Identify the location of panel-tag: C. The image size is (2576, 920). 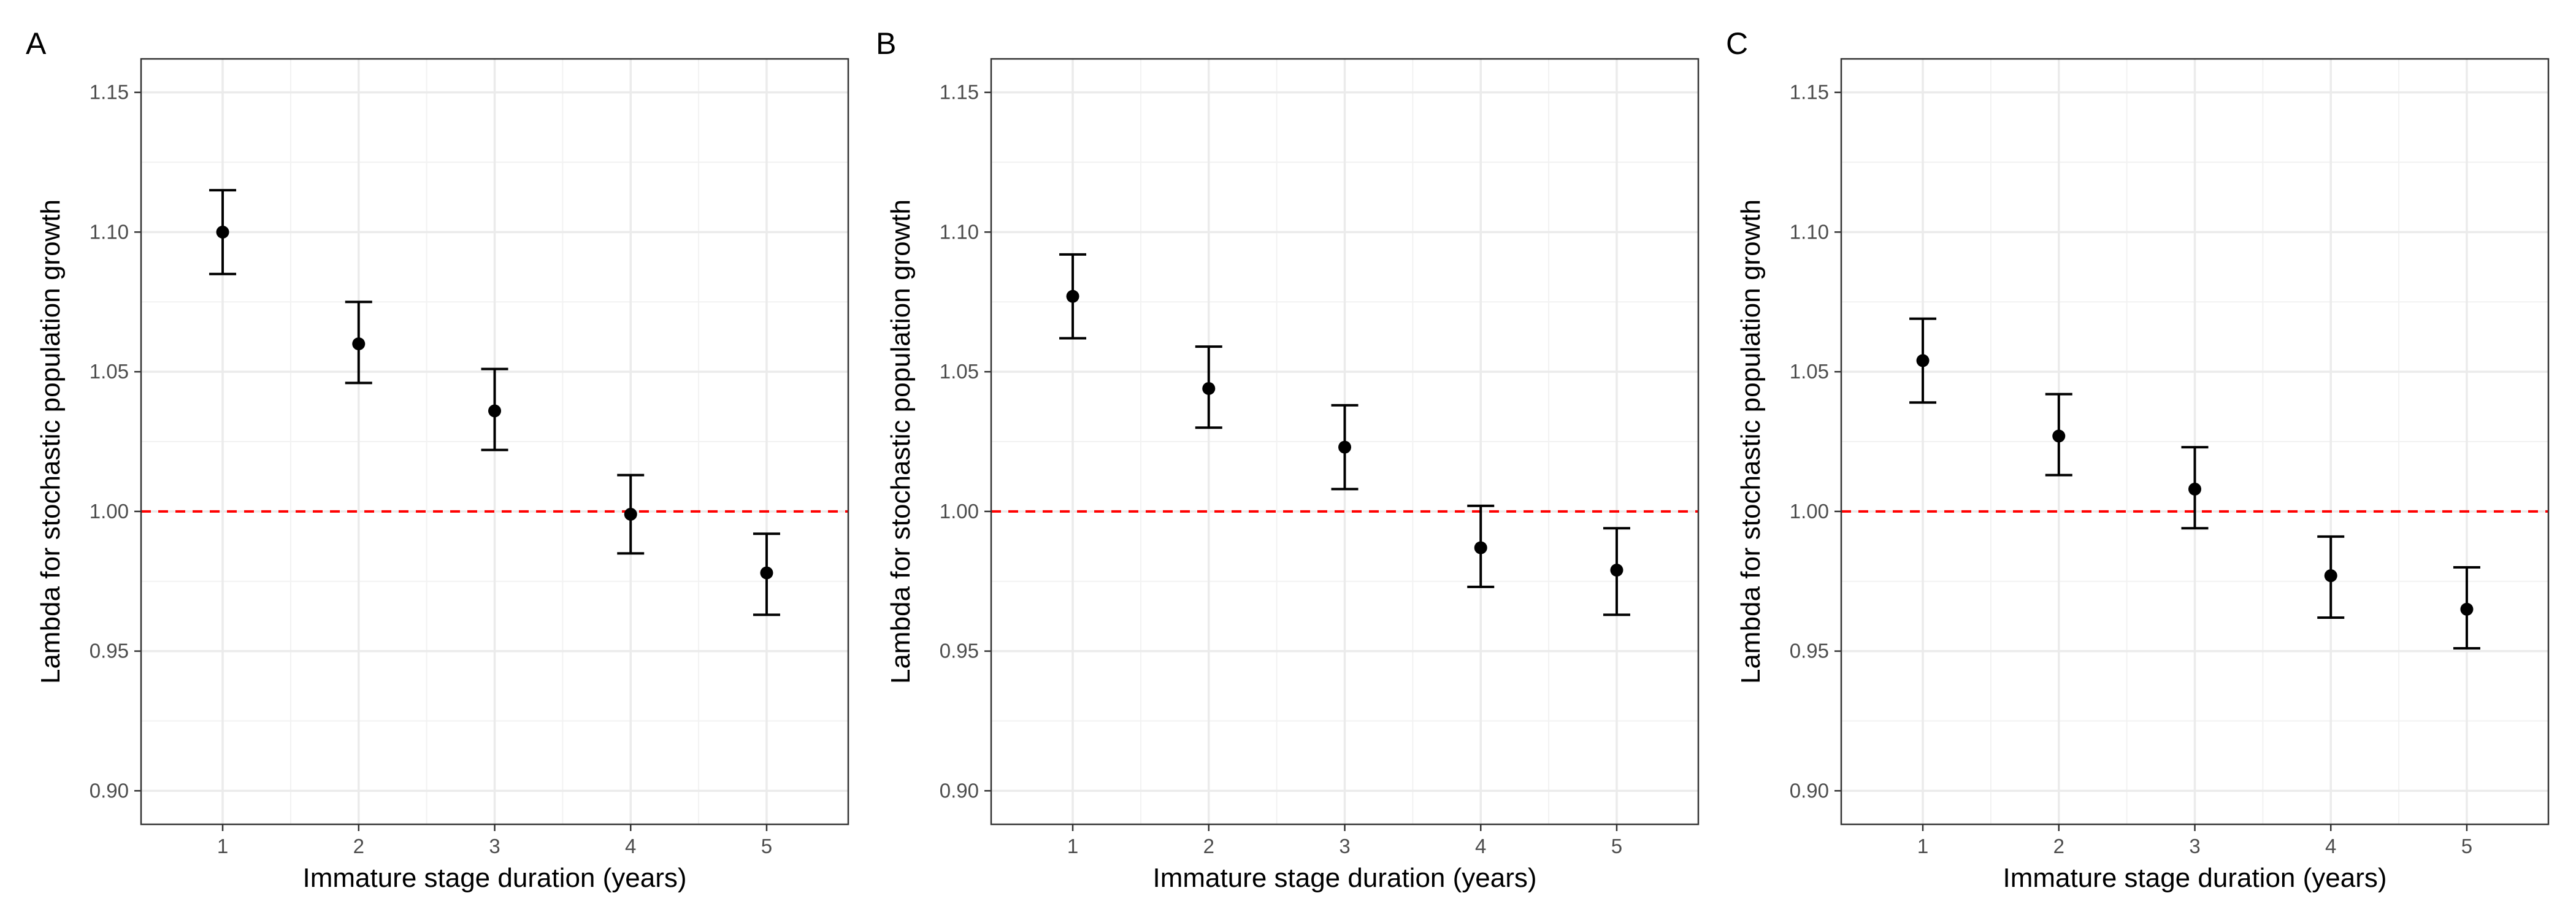
(1737, 43).